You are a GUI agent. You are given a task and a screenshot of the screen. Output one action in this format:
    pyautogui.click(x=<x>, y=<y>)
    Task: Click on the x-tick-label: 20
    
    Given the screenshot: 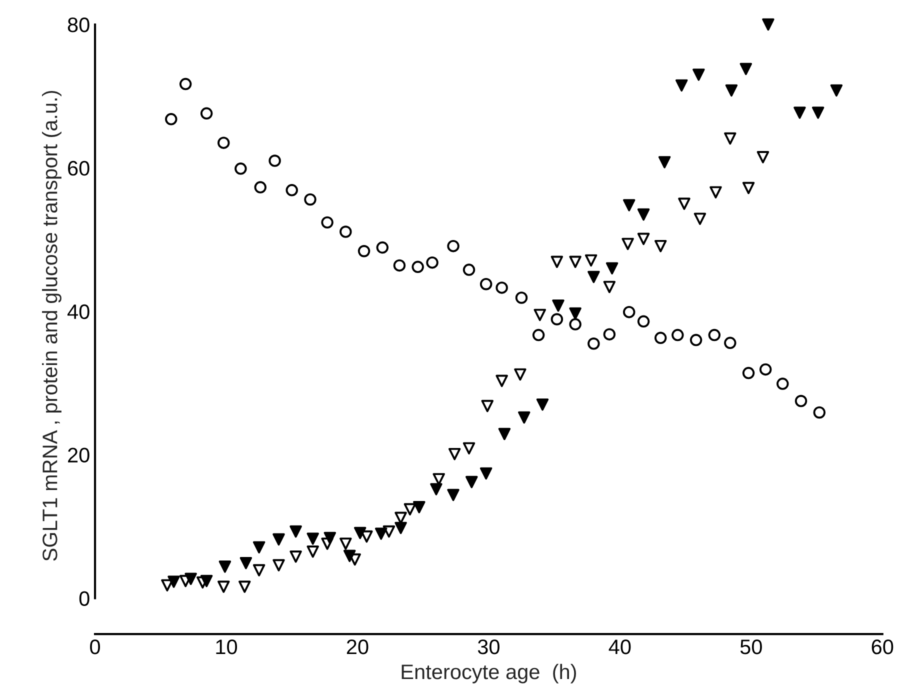 What is the action you would take?
    pyautogui.click(x=357, y=647)
    